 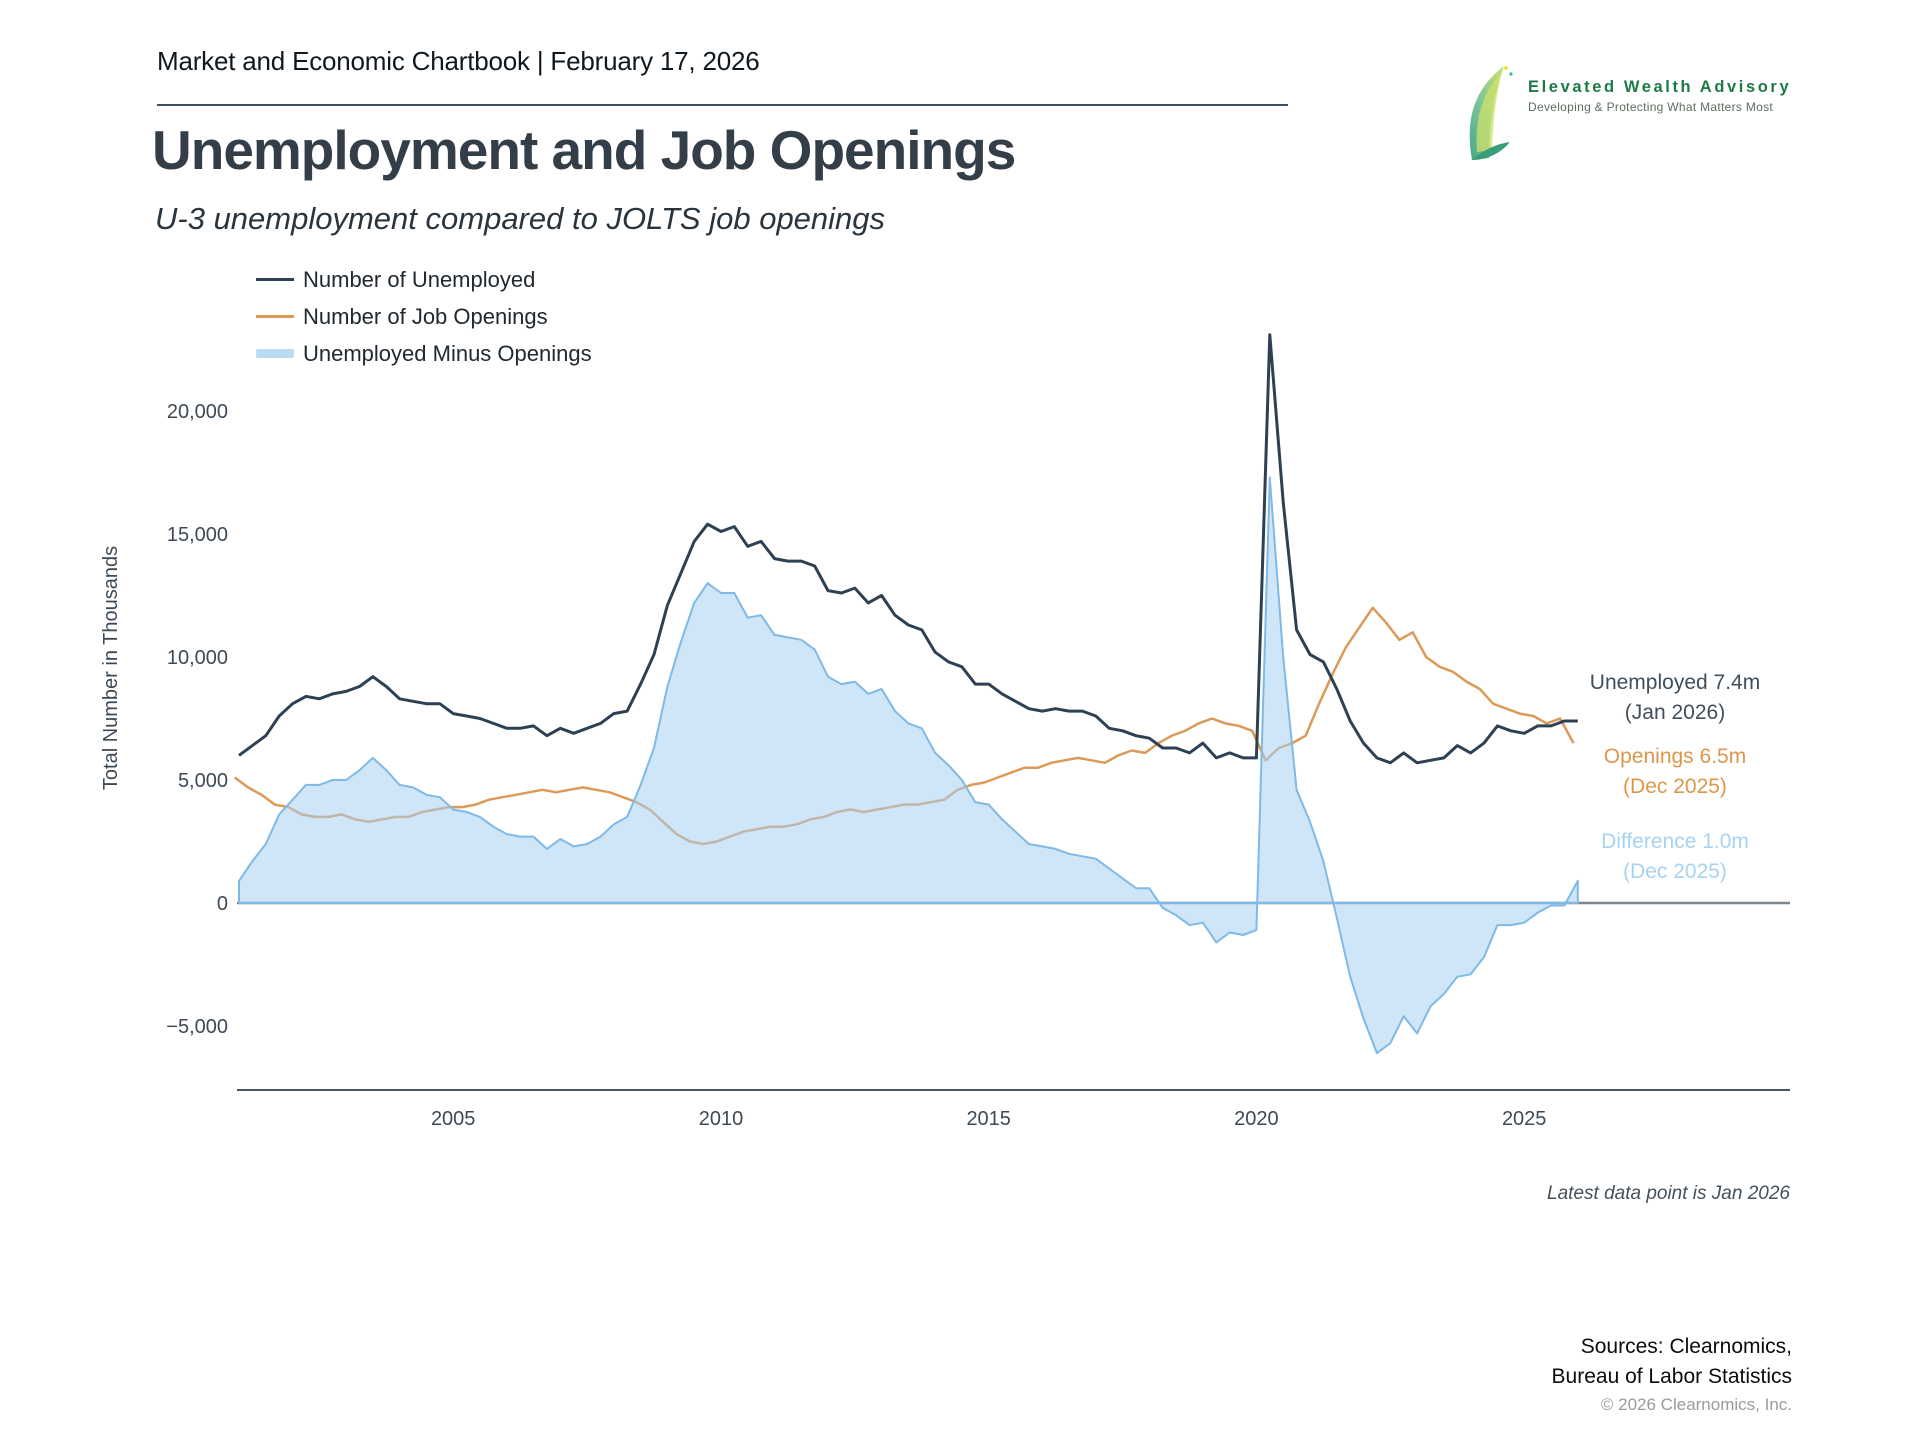 What do you see at coordinates (1675, 841) in the screenshot?
I see `callout-difference-value: Difference 1.0m` at bounding box center [1675, 841].